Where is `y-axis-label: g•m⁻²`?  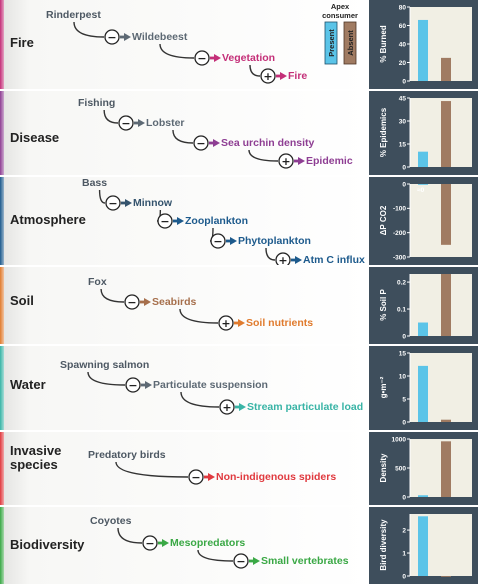 y-axis-label: g•m⁻² is located at coordinates (383, 387).